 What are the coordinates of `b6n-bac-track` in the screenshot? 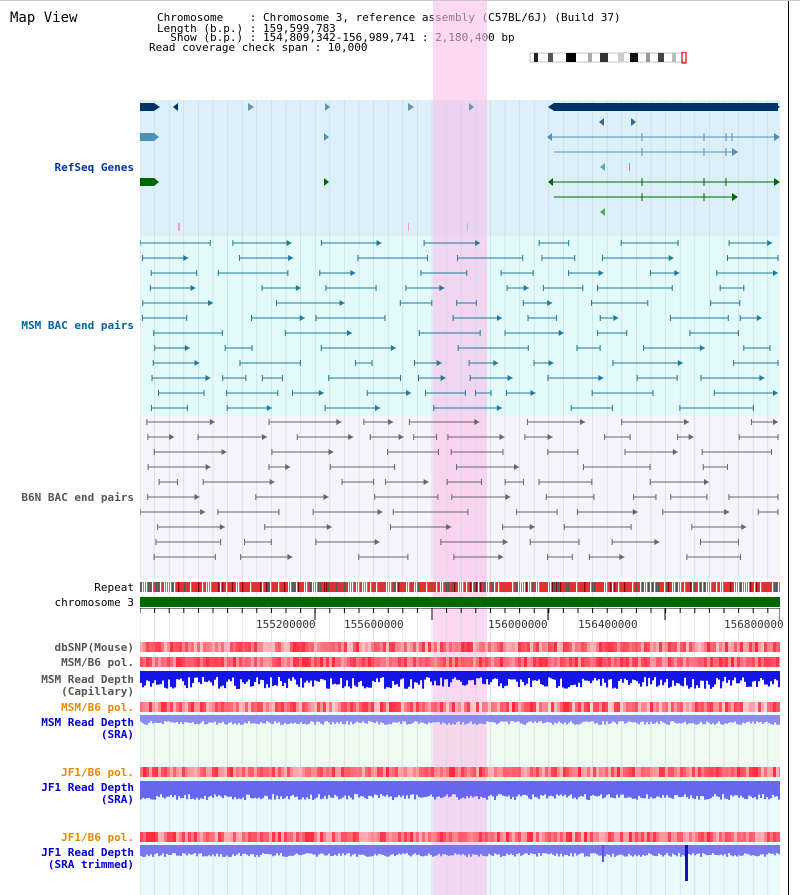 It's located at (460, 497).